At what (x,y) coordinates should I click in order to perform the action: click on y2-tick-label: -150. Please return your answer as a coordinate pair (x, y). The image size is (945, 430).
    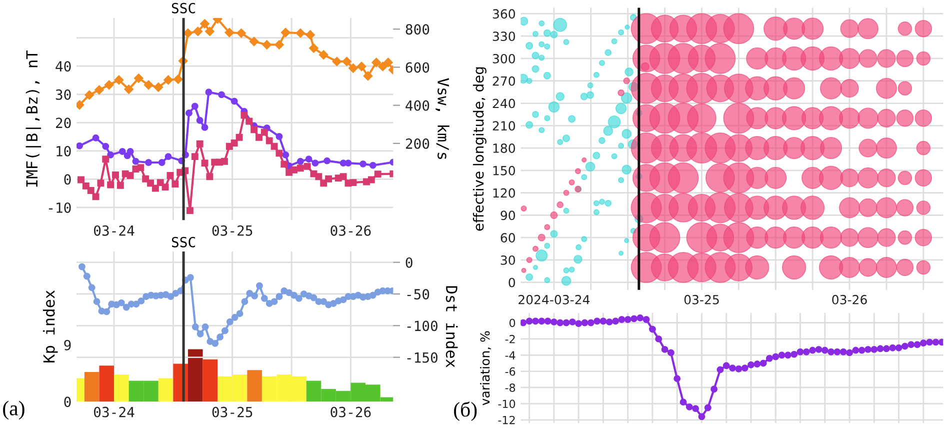
    Looking at the image, I should click on (422, 357).